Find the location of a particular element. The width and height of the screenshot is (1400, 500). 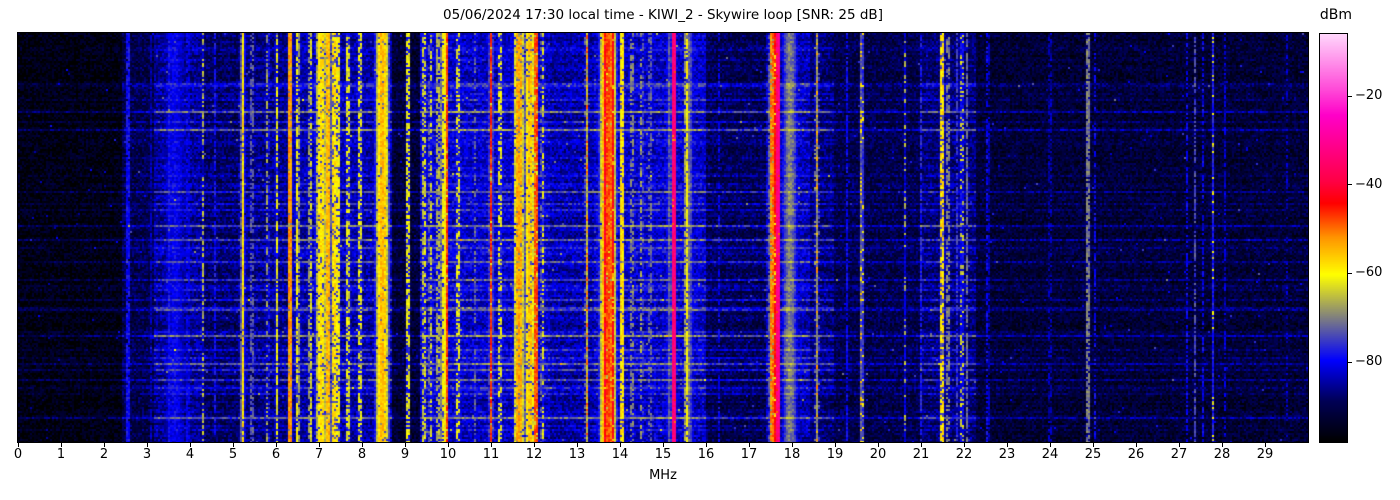

x-tick-label: 21 is located at coordinates (921, 454).